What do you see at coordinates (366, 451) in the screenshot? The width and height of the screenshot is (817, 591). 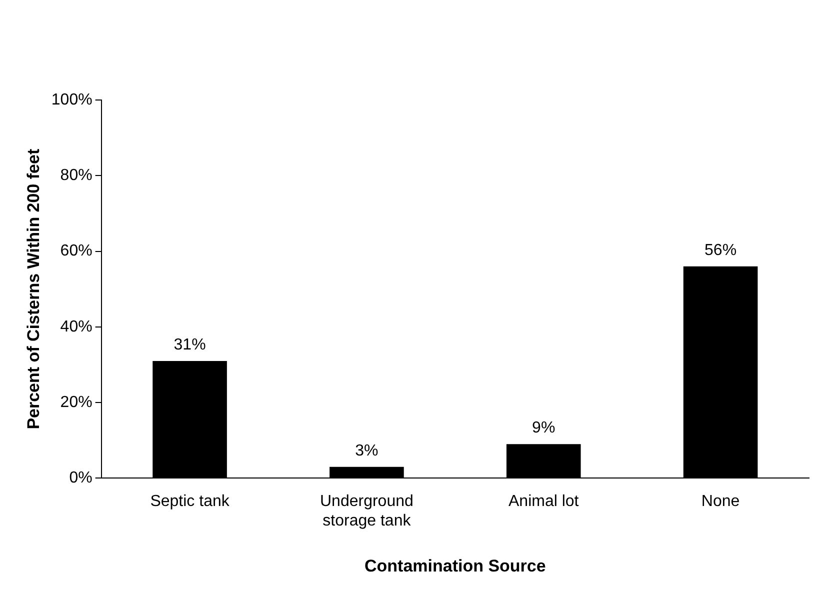 I see `data-label: 3%` at bounding box center [366, 451].